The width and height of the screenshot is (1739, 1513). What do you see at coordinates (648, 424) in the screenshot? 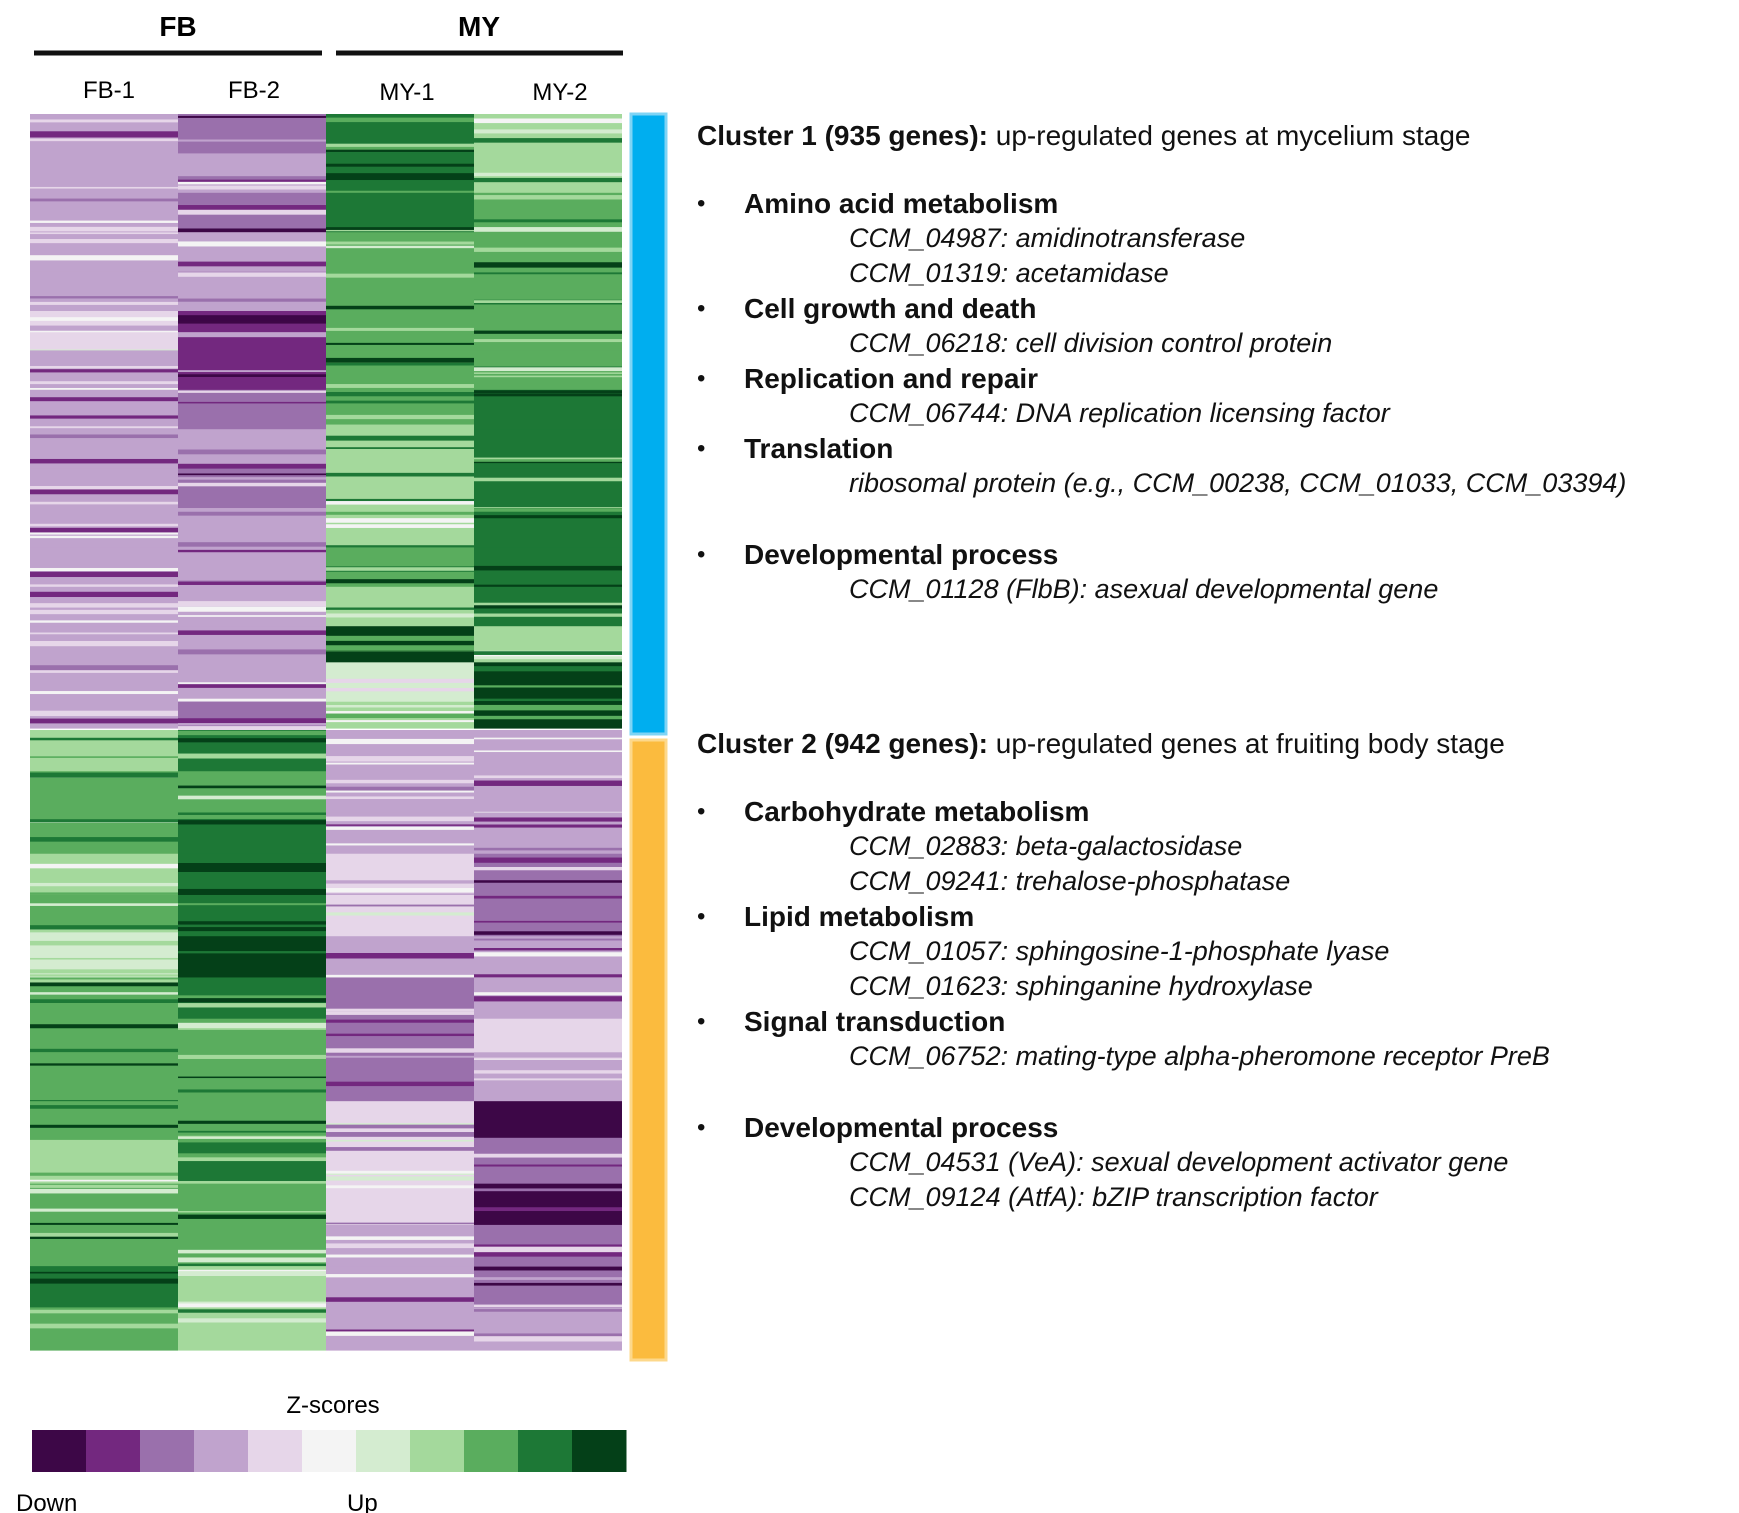
I see `cluster-1-bar` at bounding box center [648, 424].